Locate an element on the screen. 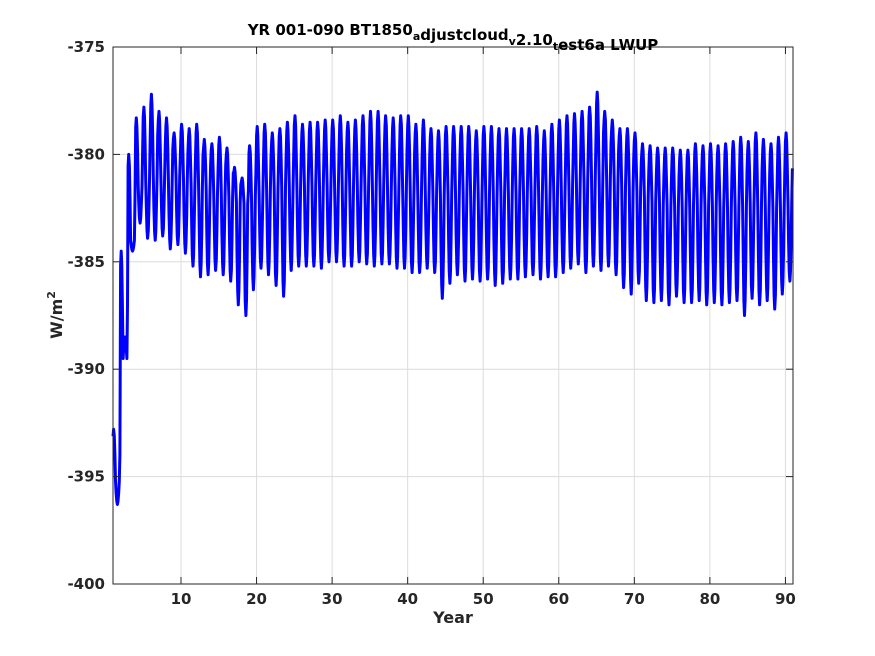 Image resolution: width=875 pixels, height=656 pixels. x-tick-label: 50 is located at coordinates (483, 599).